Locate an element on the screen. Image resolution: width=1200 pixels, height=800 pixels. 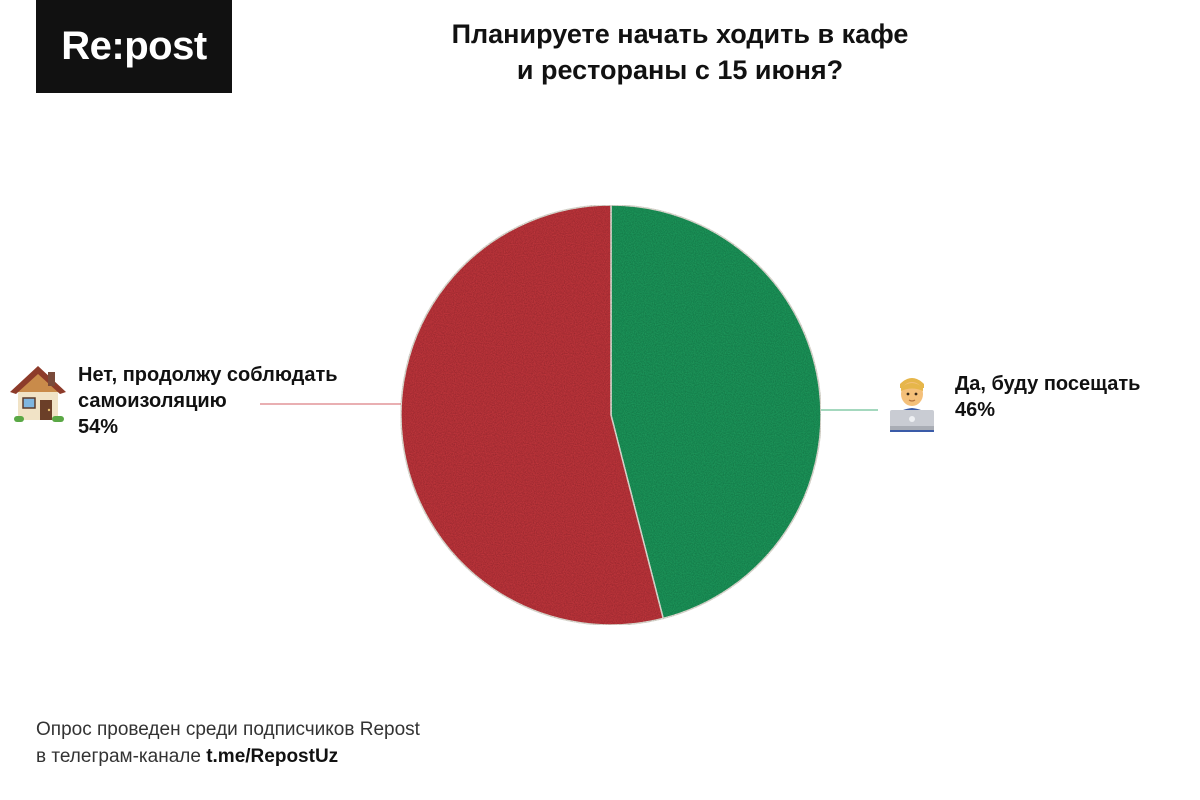
label-no: Нет, продолжу соблюдать самоизоляцию 54% is located at coordinates (208, 401).